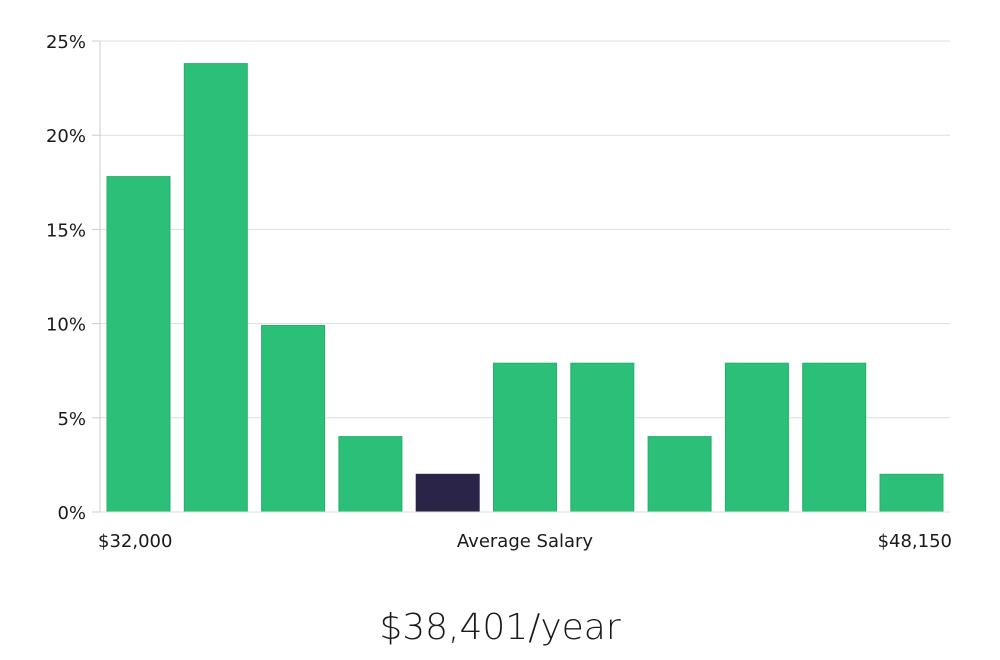 Image resolution: width=1000 pixels, height=660 pixels. I want to click on y-tick-label: 25%, so click(66, 42).